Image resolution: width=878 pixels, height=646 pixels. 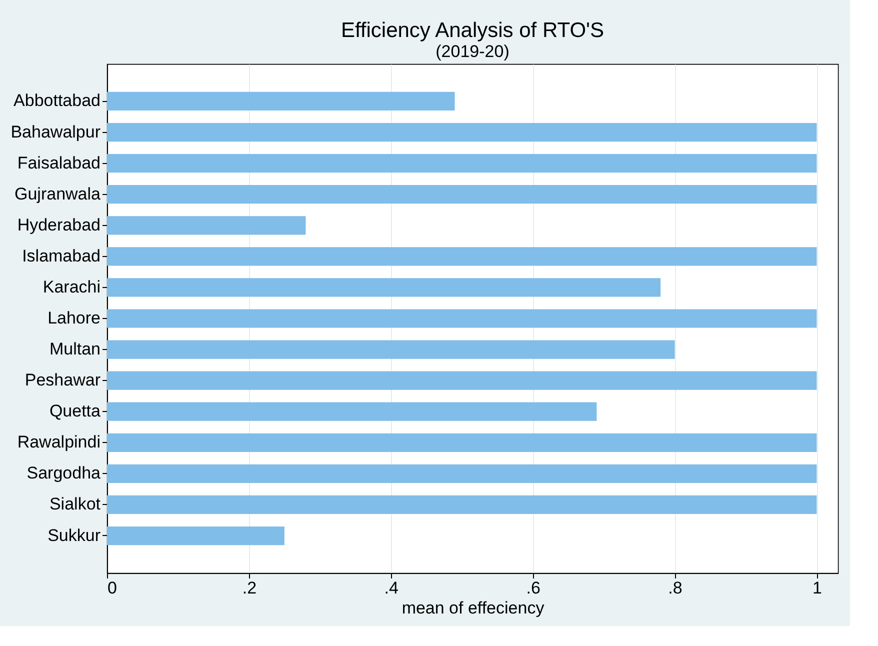 What do you see at coordinates (58, 442) in the screenshot?
I see `y-tick-label: Rawalpindi` at bounding box center [58, 442].